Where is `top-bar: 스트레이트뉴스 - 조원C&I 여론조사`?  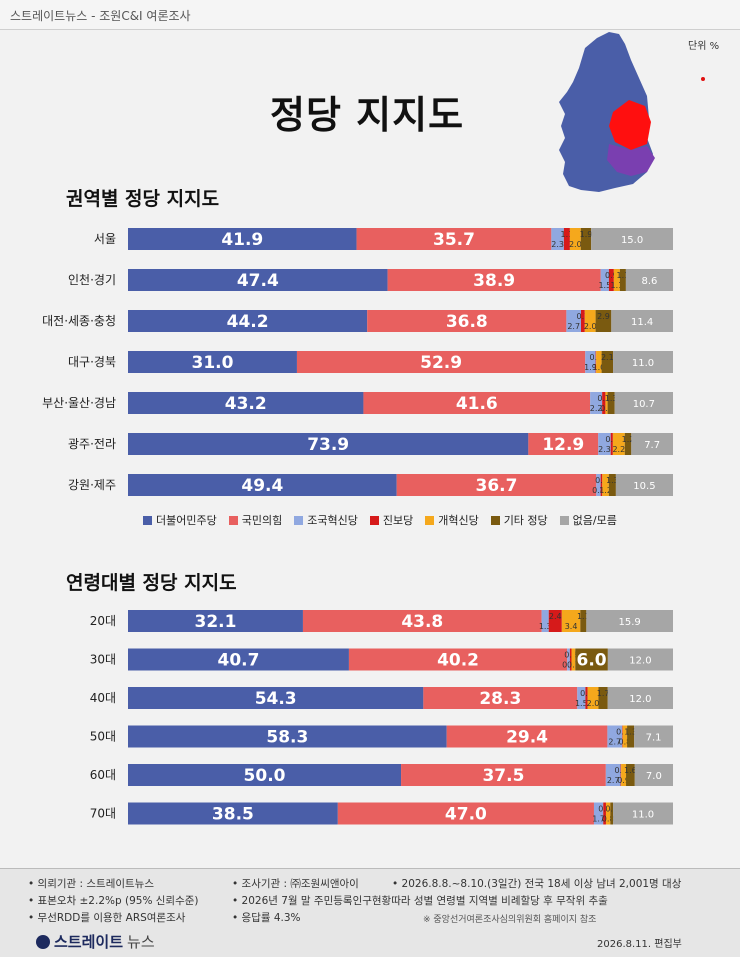
top-bar: 스트레이트뉴스 - 조원C&I 여론조사 is located at coordinates (370, 15).